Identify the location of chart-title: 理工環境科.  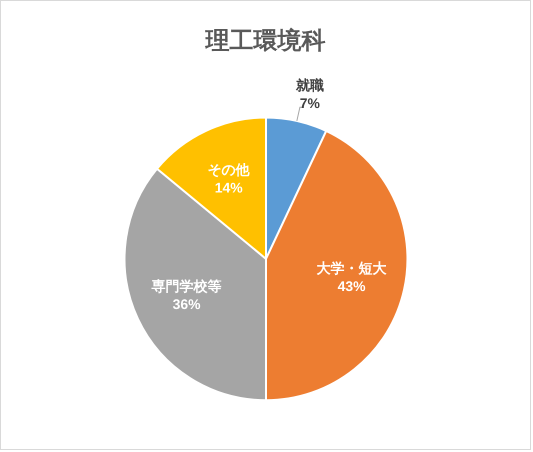
(265, 40).